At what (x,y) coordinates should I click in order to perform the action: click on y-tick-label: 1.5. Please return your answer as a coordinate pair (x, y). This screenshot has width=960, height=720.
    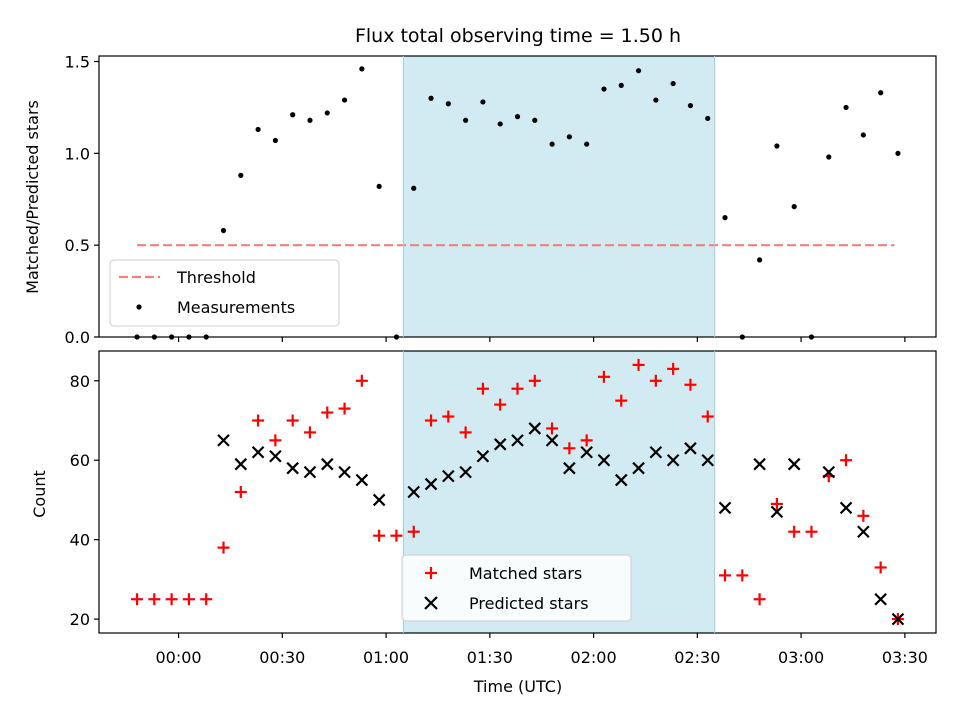
    Looking at the image, I should click on (77, 62).